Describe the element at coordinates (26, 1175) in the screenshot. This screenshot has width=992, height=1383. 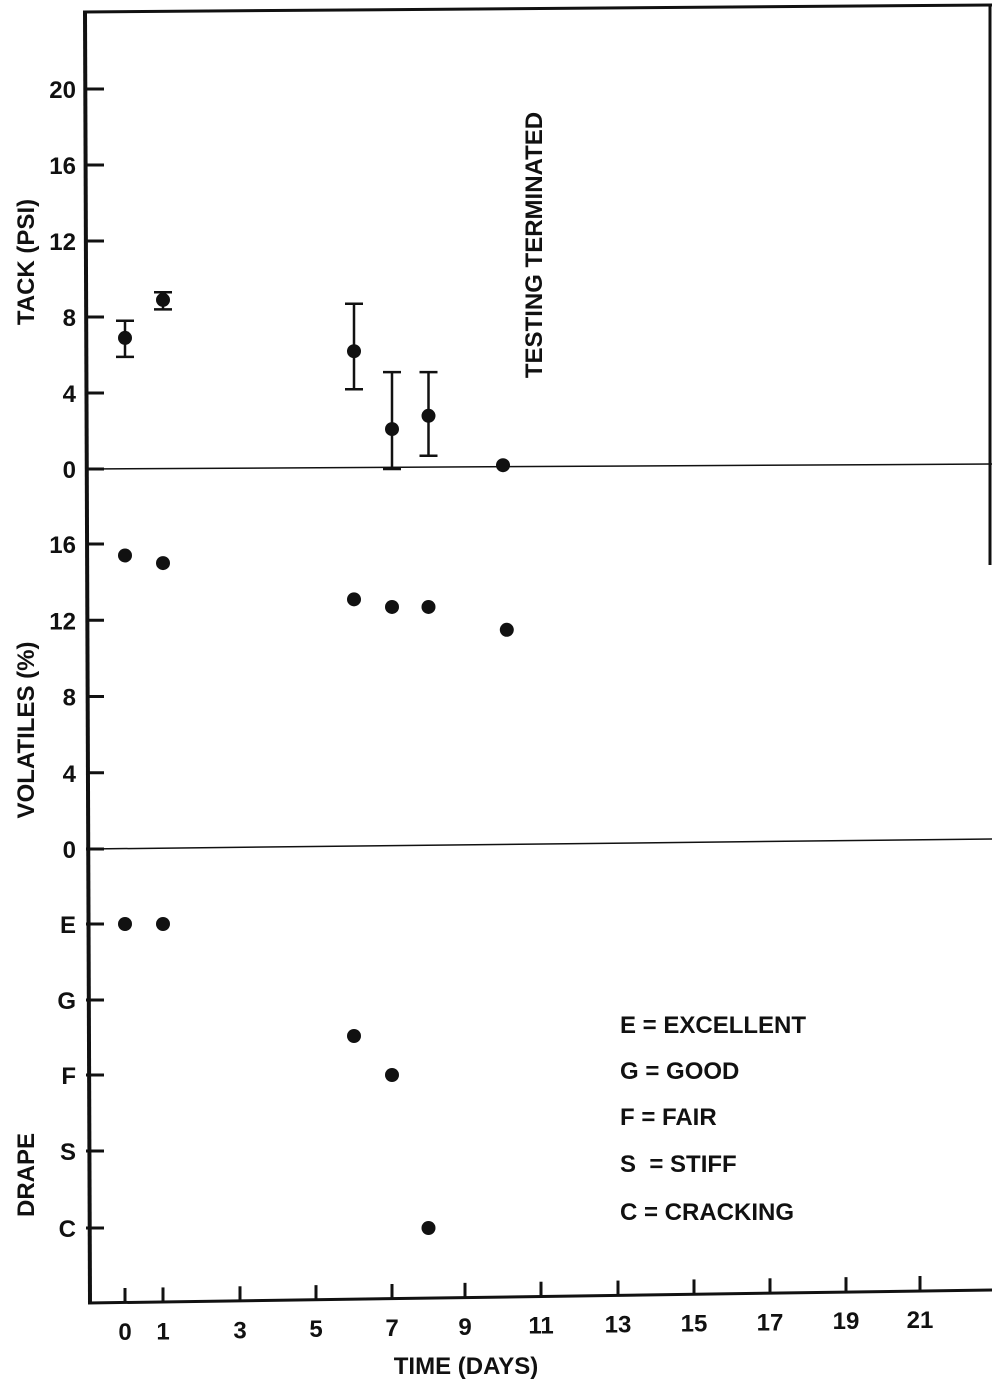
I see `drape-axis-title: DRAPE` at that location.